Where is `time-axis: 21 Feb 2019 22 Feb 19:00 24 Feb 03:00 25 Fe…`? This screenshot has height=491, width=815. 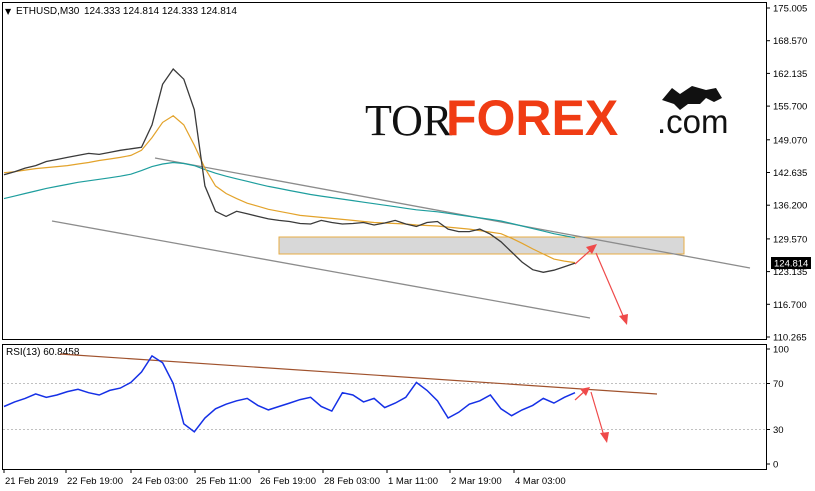 time-axis: 21 Feb 2019 22 Feb 19:00 24 Feb 03:00 25 Fe… is located at coordinates (284, 478).